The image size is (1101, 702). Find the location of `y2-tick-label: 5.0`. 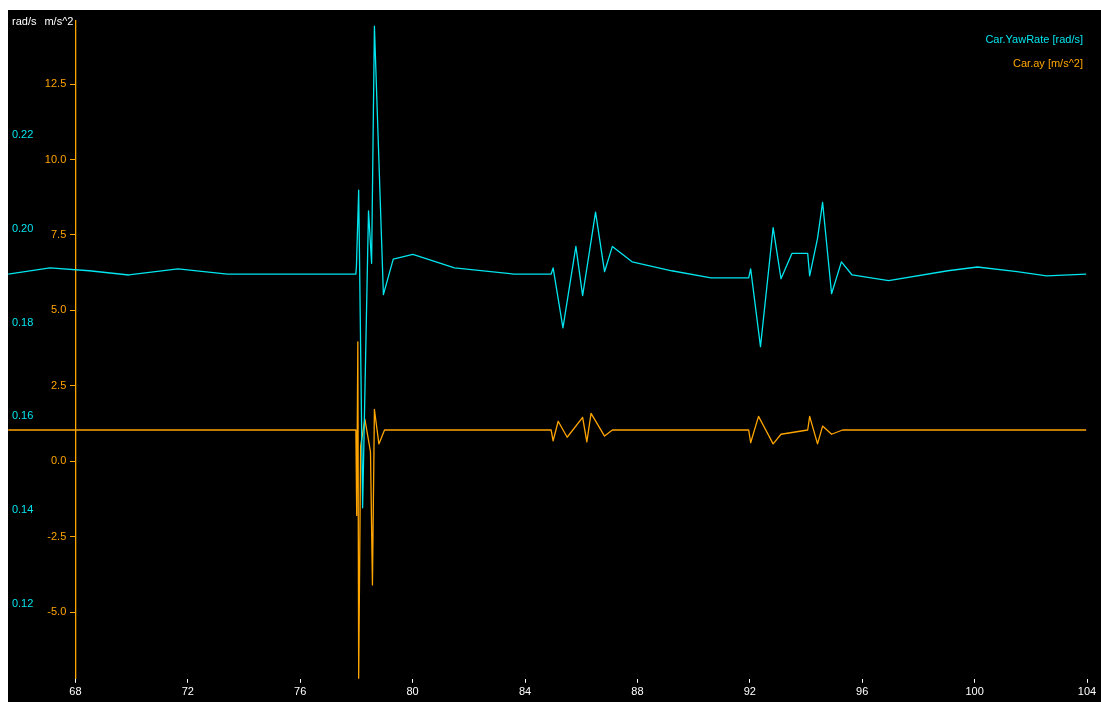

y2-tick-label: 5.0 is located at coordinates (63, 309).